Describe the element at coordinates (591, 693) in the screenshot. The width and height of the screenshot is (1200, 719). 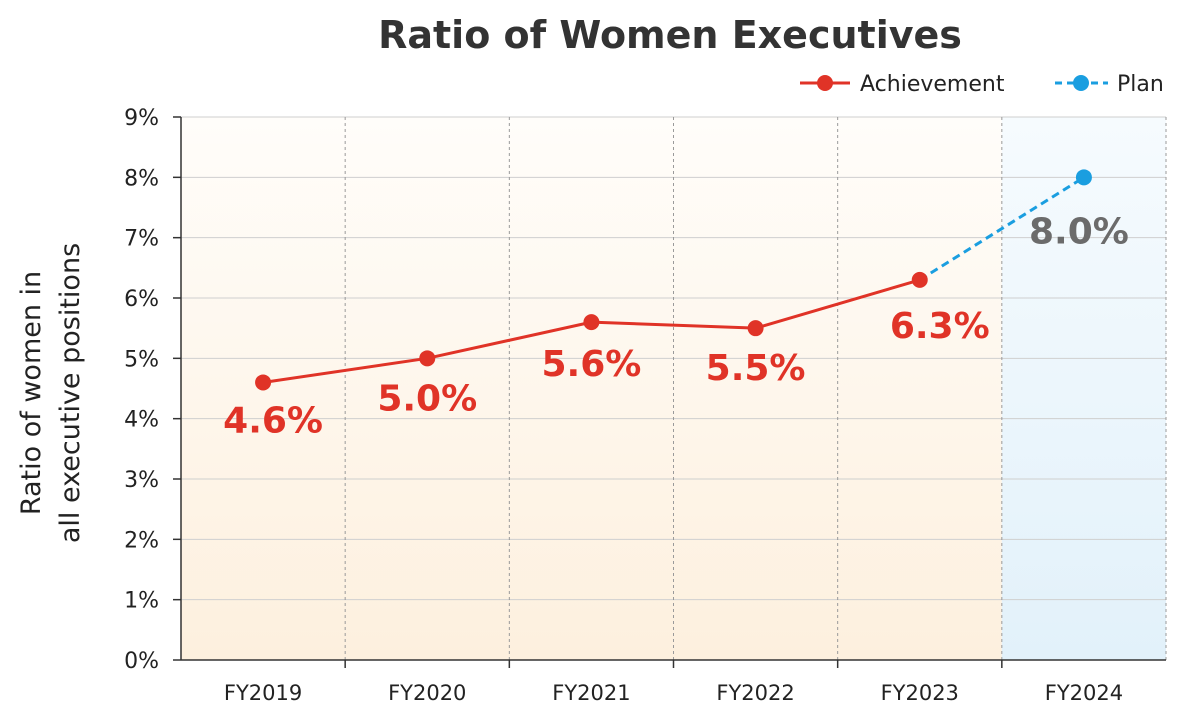
I see `x-tick-label: FY2021` at that location.